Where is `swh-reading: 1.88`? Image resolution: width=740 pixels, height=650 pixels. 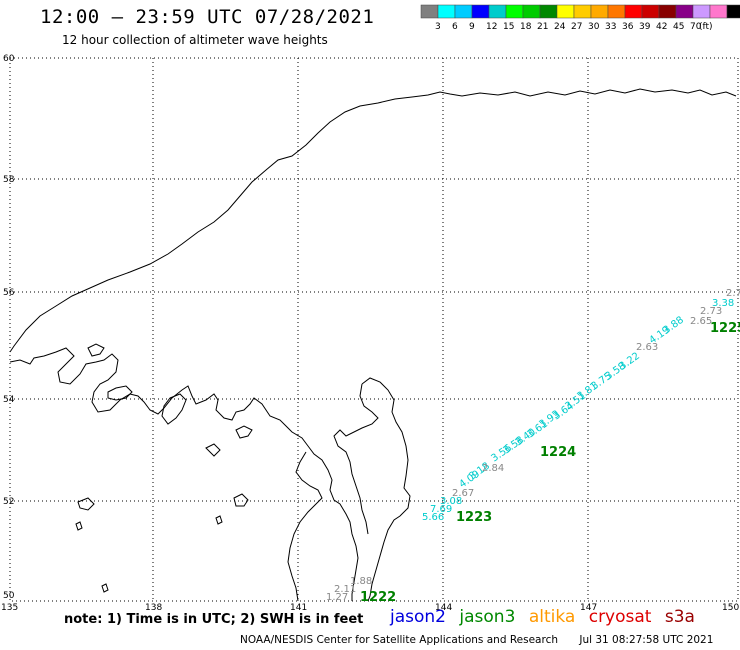
swh-reading: 1.88 is located at coordinates (361, 581).